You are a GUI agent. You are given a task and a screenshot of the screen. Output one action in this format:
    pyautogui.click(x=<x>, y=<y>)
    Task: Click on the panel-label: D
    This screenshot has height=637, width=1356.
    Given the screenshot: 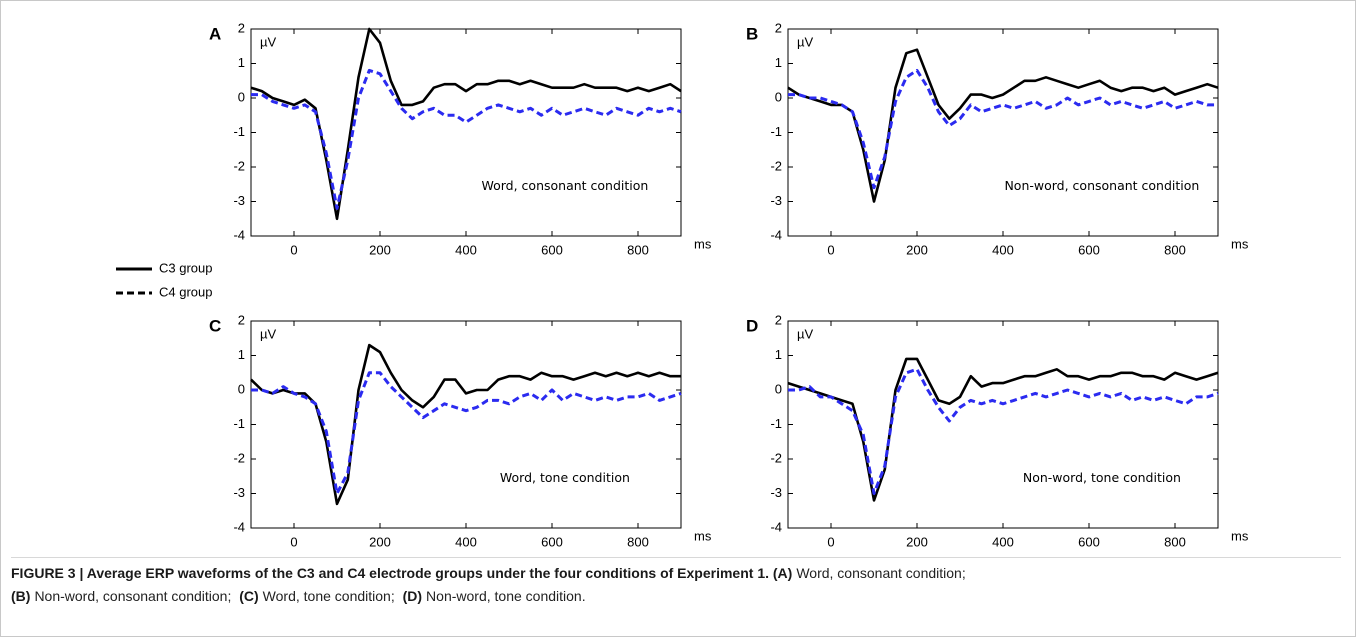 What is the action you would take?
    pyautogui.click(x=752, y=325)
    